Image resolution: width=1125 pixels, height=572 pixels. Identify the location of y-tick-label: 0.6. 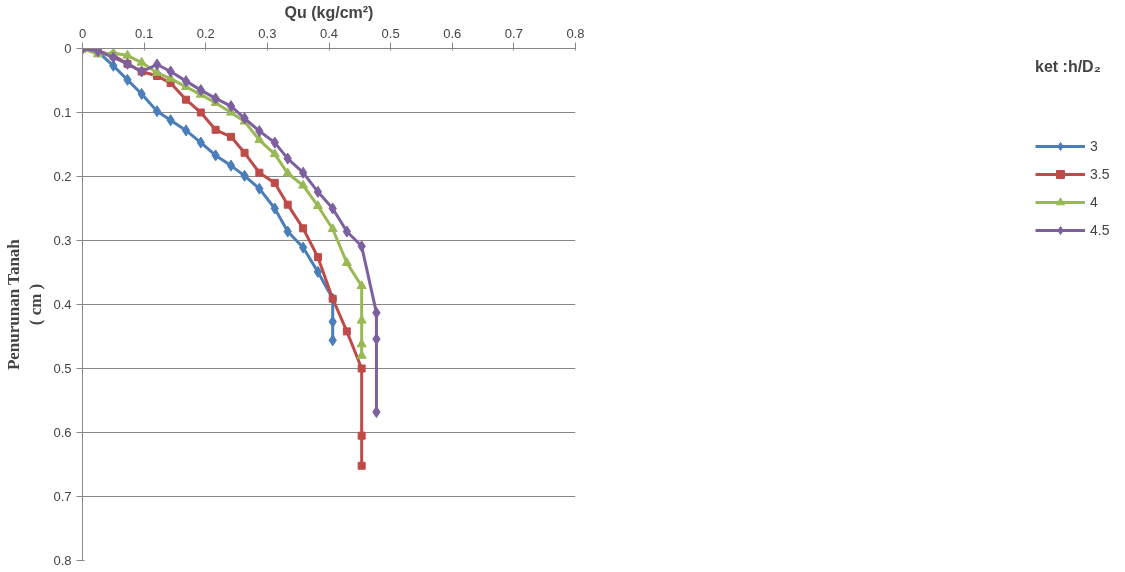
(62, 432).